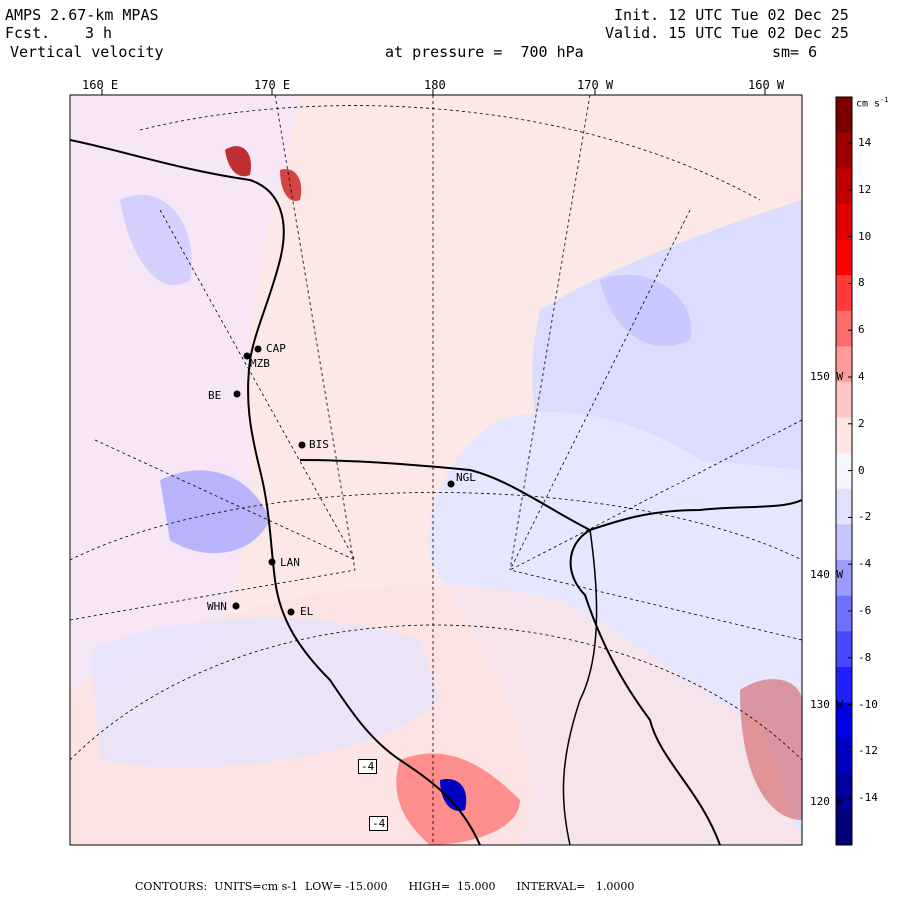 The height and width of the screenshot is (900, 900). What do you see at coordinates (99, 33) in the screenshot?
I see `forecast-value: 3 h` at bounding box center [99, 33].